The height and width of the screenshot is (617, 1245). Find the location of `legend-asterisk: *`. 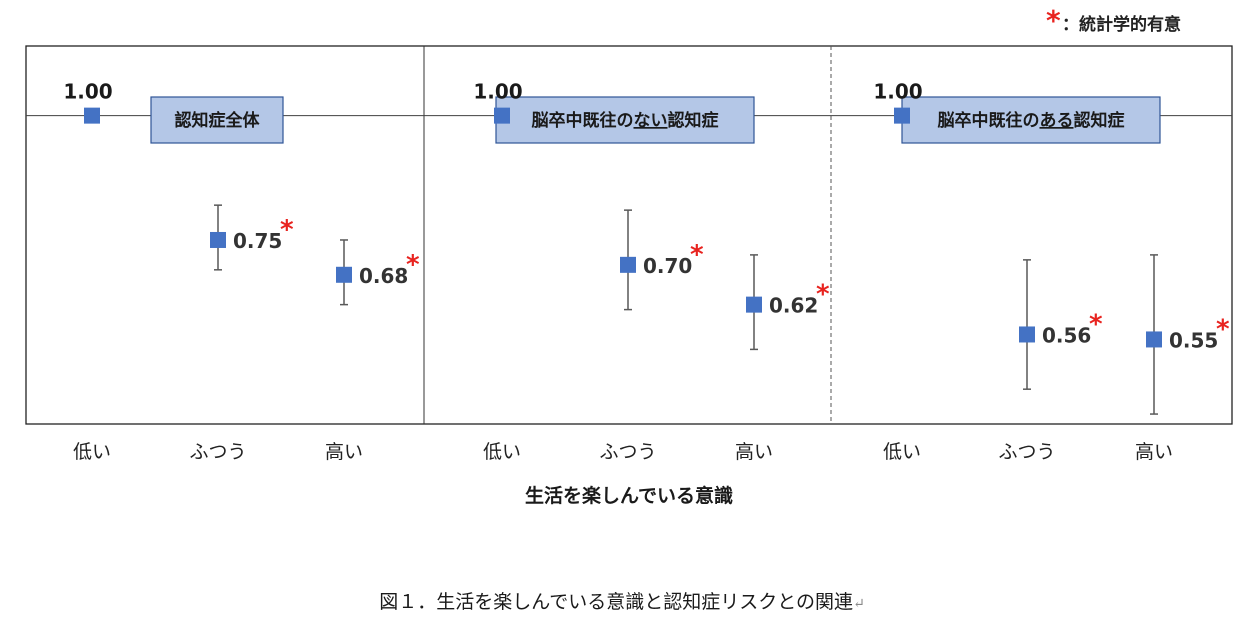

legend-asterisk: * is located at coordinates (1053, 20).